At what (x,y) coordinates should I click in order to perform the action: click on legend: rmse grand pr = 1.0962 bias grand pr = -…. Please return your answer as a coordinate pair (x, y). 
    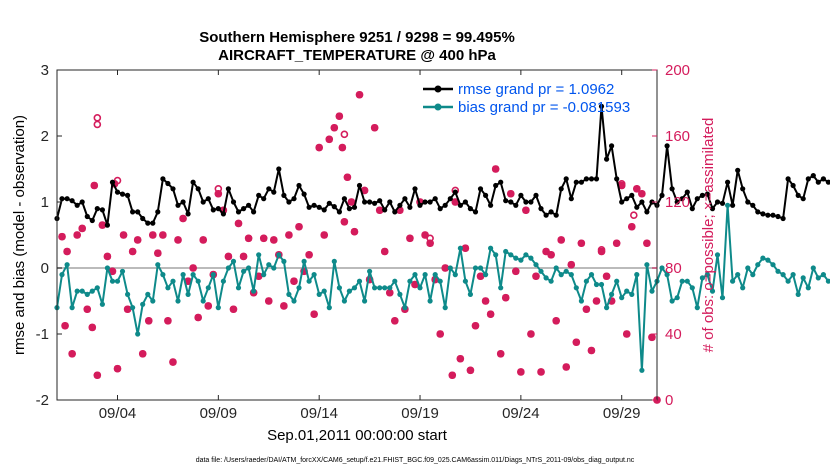
    Looking at the image, I should click on (526, 98).